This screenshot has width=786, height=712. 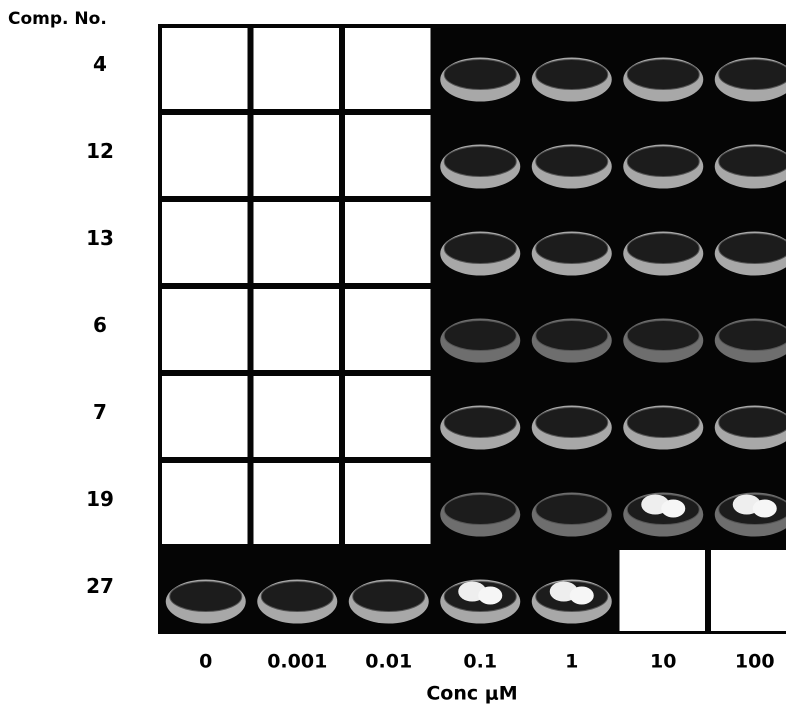 What do you see at coordinates (205, 662) in the screenshot?
I see `column-label: 0` at bounding box center [205, 662].